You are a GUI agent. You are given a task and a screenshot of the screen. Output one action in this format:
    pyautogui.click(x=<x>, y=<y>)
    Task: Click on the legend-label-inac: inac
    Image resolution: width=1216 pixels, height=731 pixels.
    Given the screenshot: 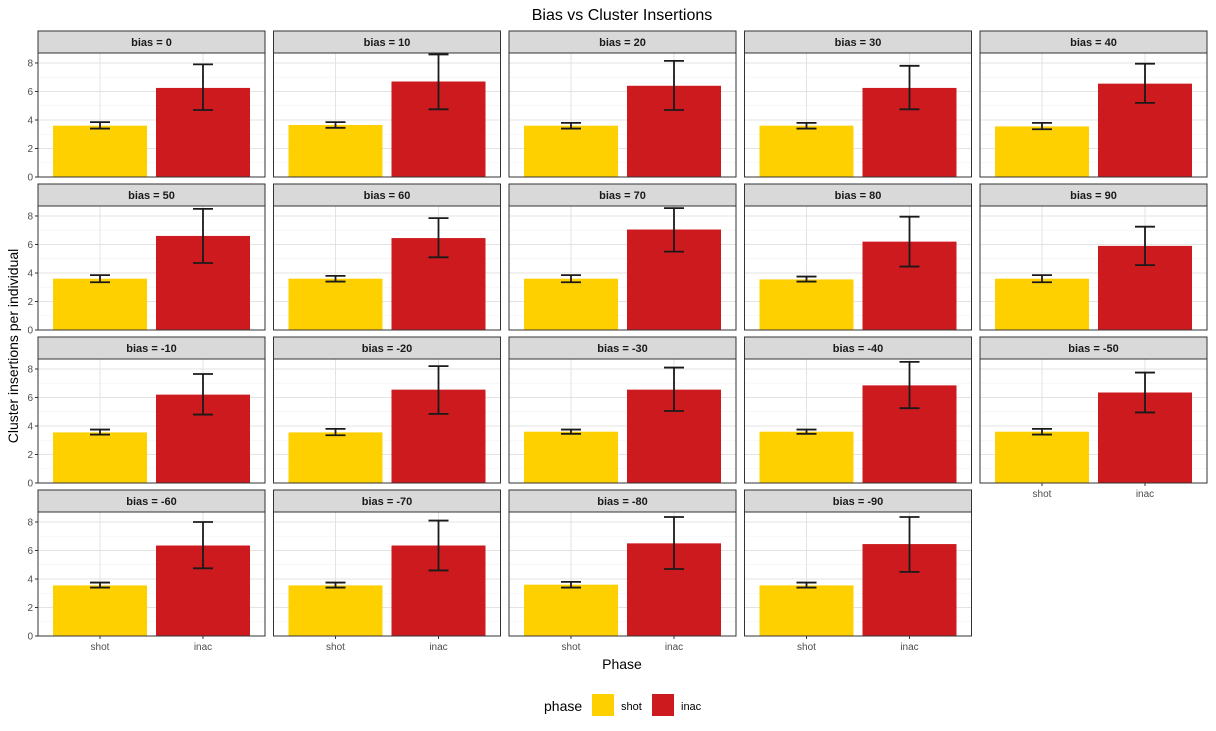 What is the action you would take?
    pyautogui.click(x=691, y=707)
    